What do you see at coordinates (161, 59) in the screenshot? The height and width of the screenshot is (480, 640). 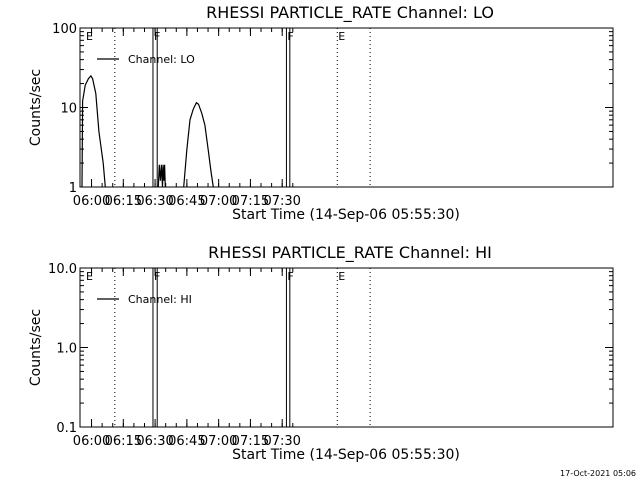 I see `legend-label: Channel: LO` at bounding box center [161, 59].